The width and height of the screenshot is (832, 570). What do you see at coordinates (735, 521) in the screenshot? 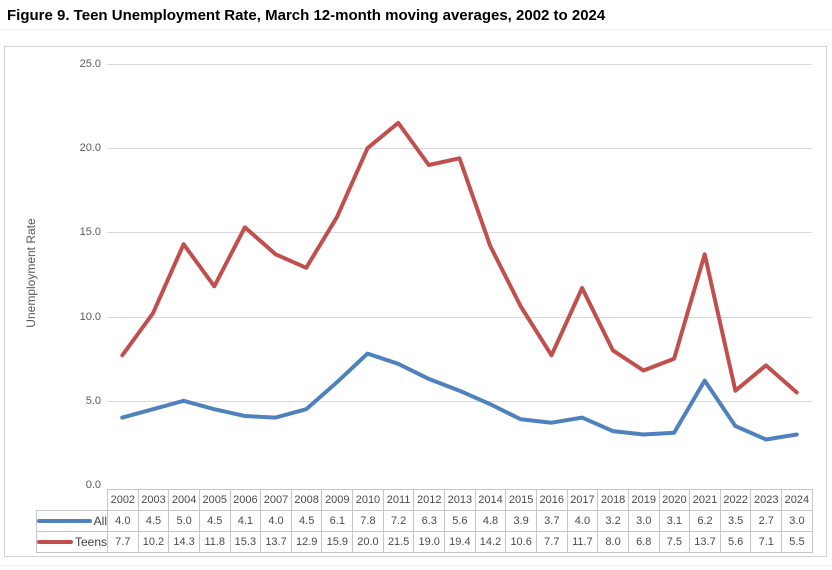
I see `value-cell: 3.5` at bounding box center [735, 521].